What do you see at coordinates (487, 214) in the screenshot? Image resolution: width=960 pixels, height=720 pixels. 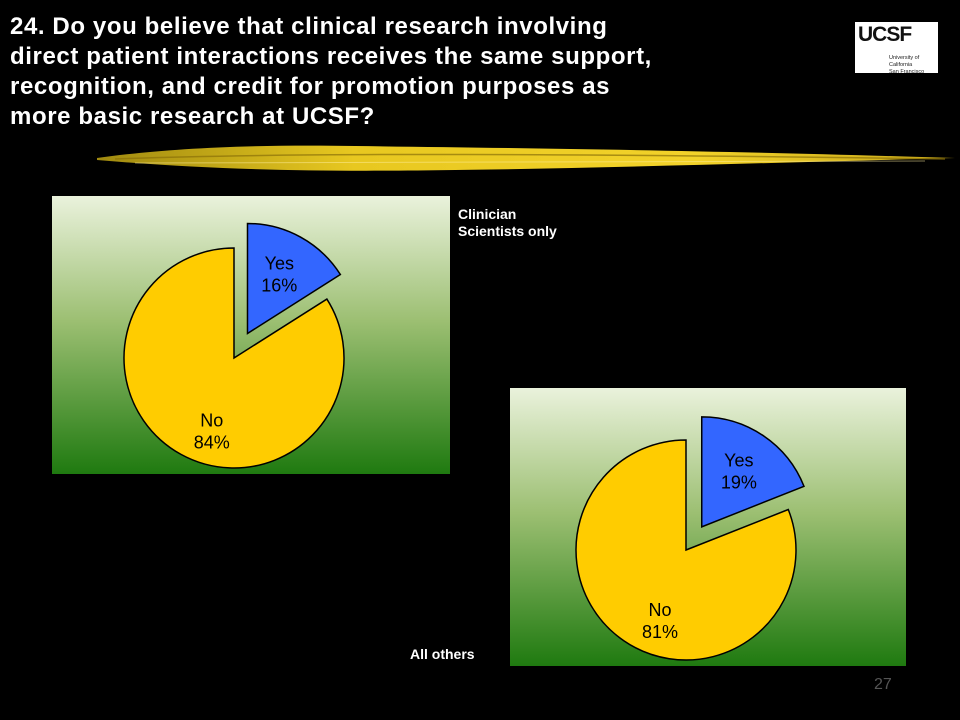 I see `group-label-line: Clinician` at bounding box center [487, 214].